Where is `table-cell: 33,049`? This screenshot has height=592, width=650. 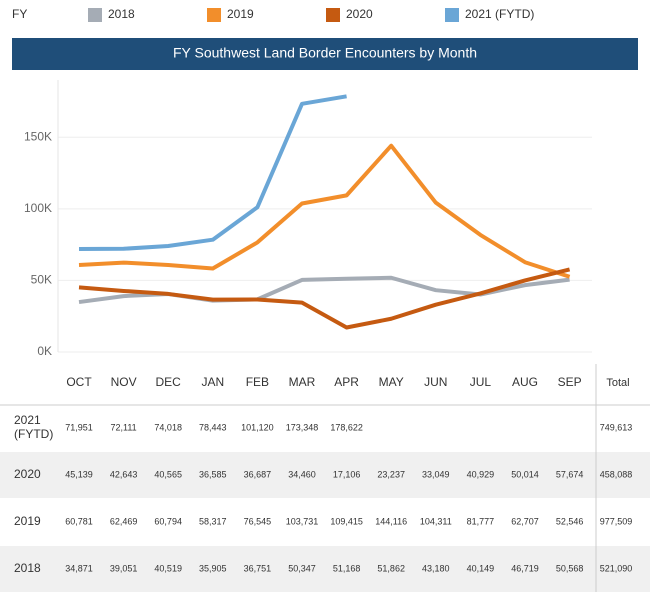
table-cell: 33,049 is located at coordinates (436, 474).